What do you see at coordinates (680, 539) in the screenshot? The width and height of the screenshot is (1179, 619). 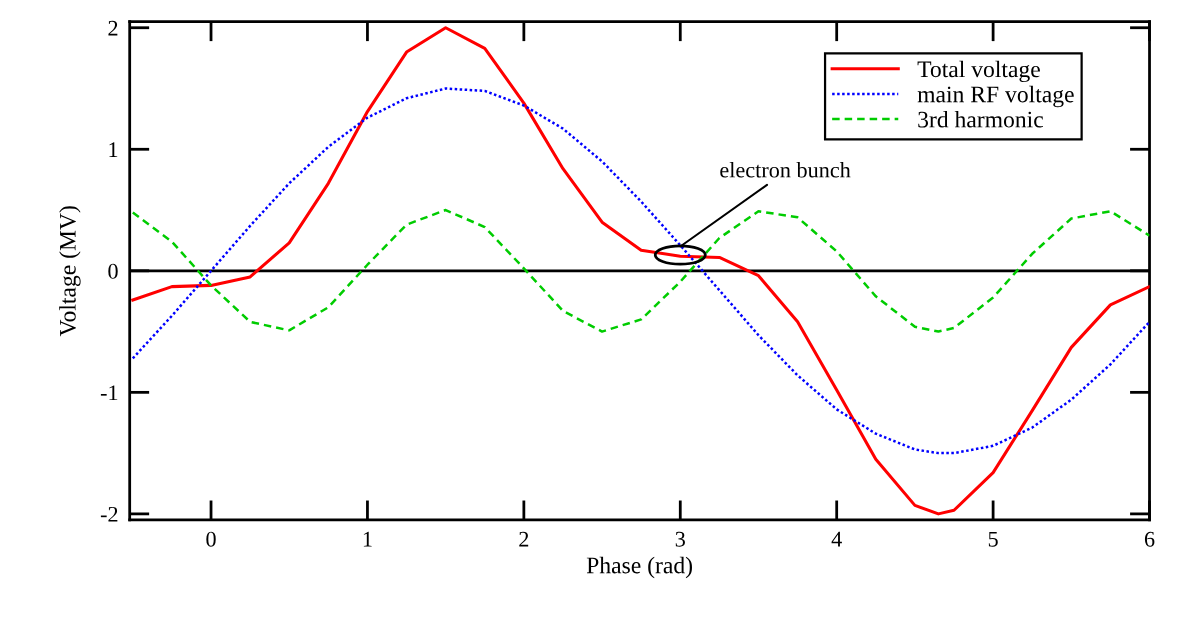 I see `x-tick-label: 3` at bounding box center [680, 539].